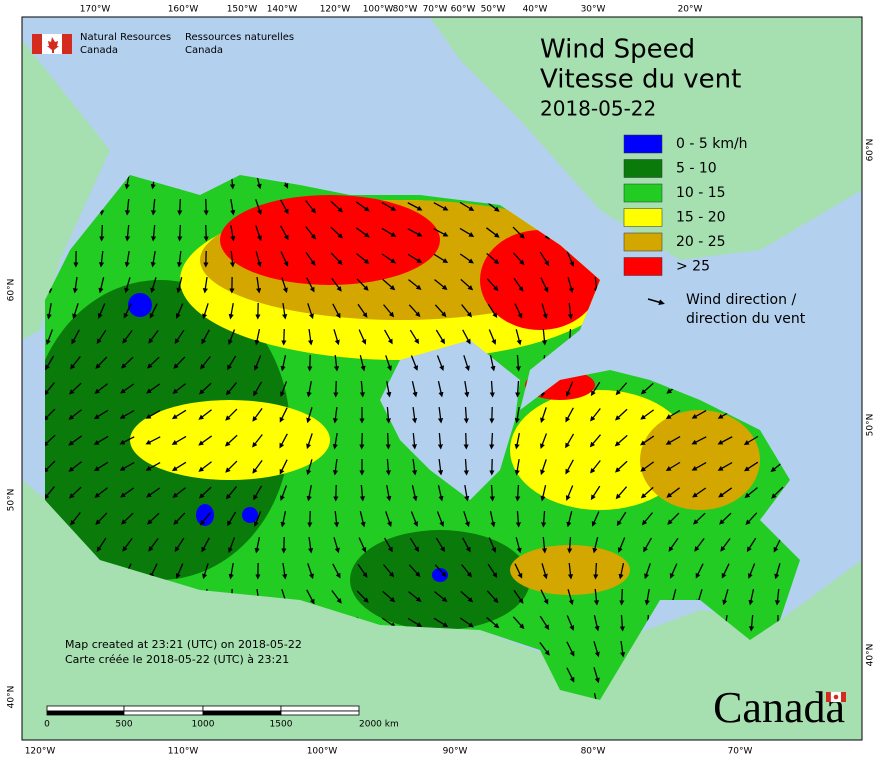 This screenshot has width=880, height=760. I want to click on scale-bar: 0 500 1000 1500 2000 km, so click(221, 717).